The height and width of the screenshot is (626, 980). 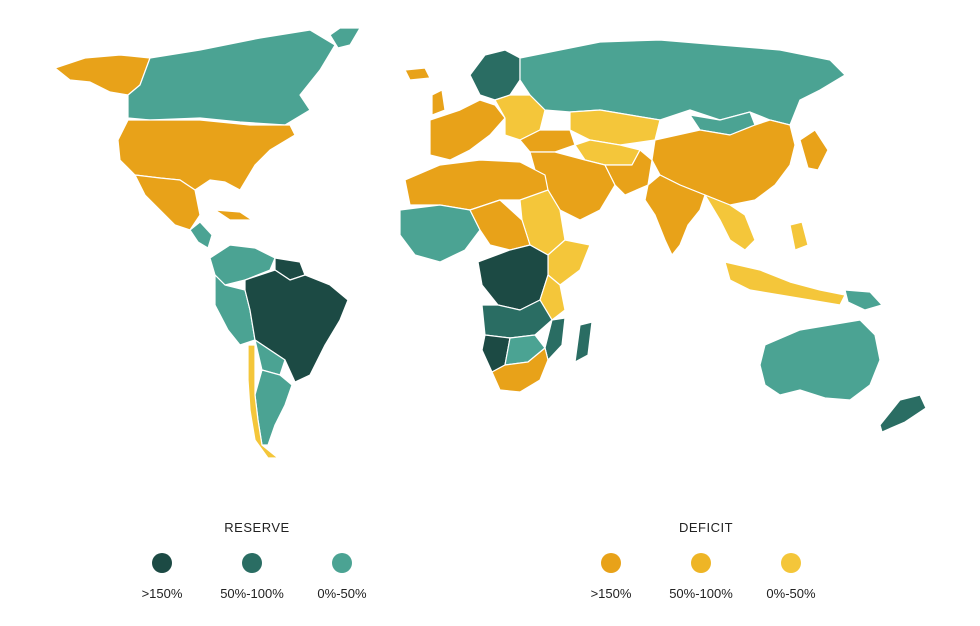 I want to click on legend-item-reserve-low: 0%-50%, so click(x=342, y=577).